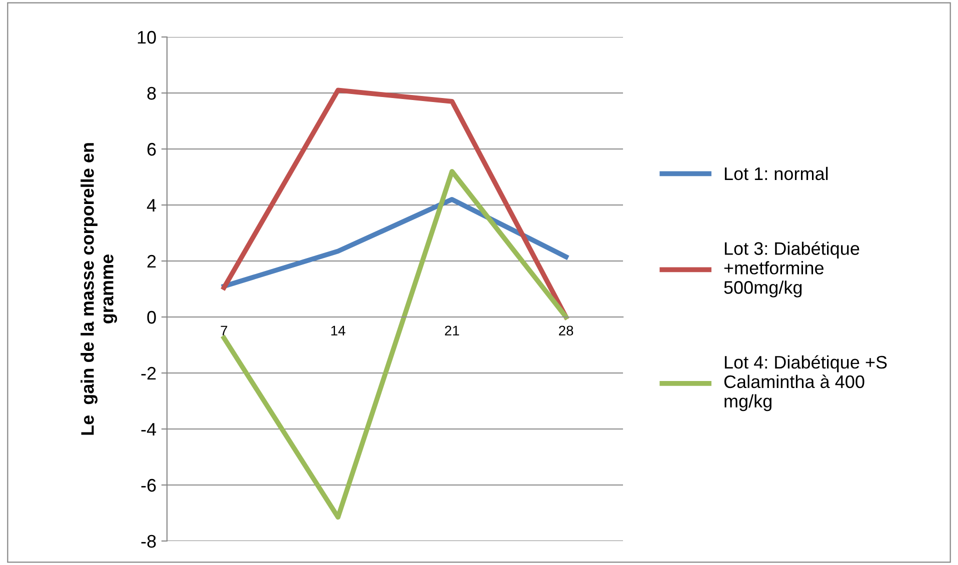 The height and width of the screenshot is (565, 958). What do you see at coordinates (148, 373) in the screenshot?
I see `y-tick-label: -2` at bounding box center [148, 373].